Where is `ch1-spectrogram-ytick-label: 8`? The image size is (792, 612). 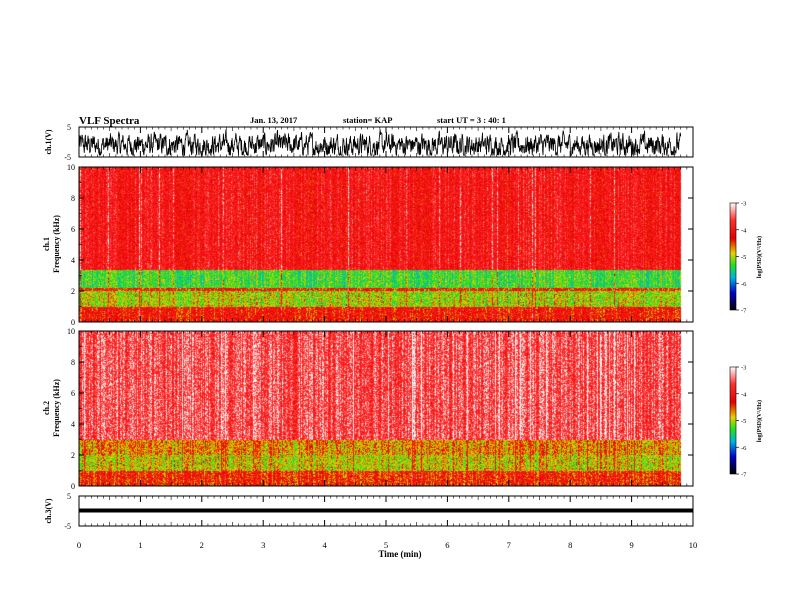 ch1-spectrogram-ytick-label: 8 is located at coordinates (73, 198).